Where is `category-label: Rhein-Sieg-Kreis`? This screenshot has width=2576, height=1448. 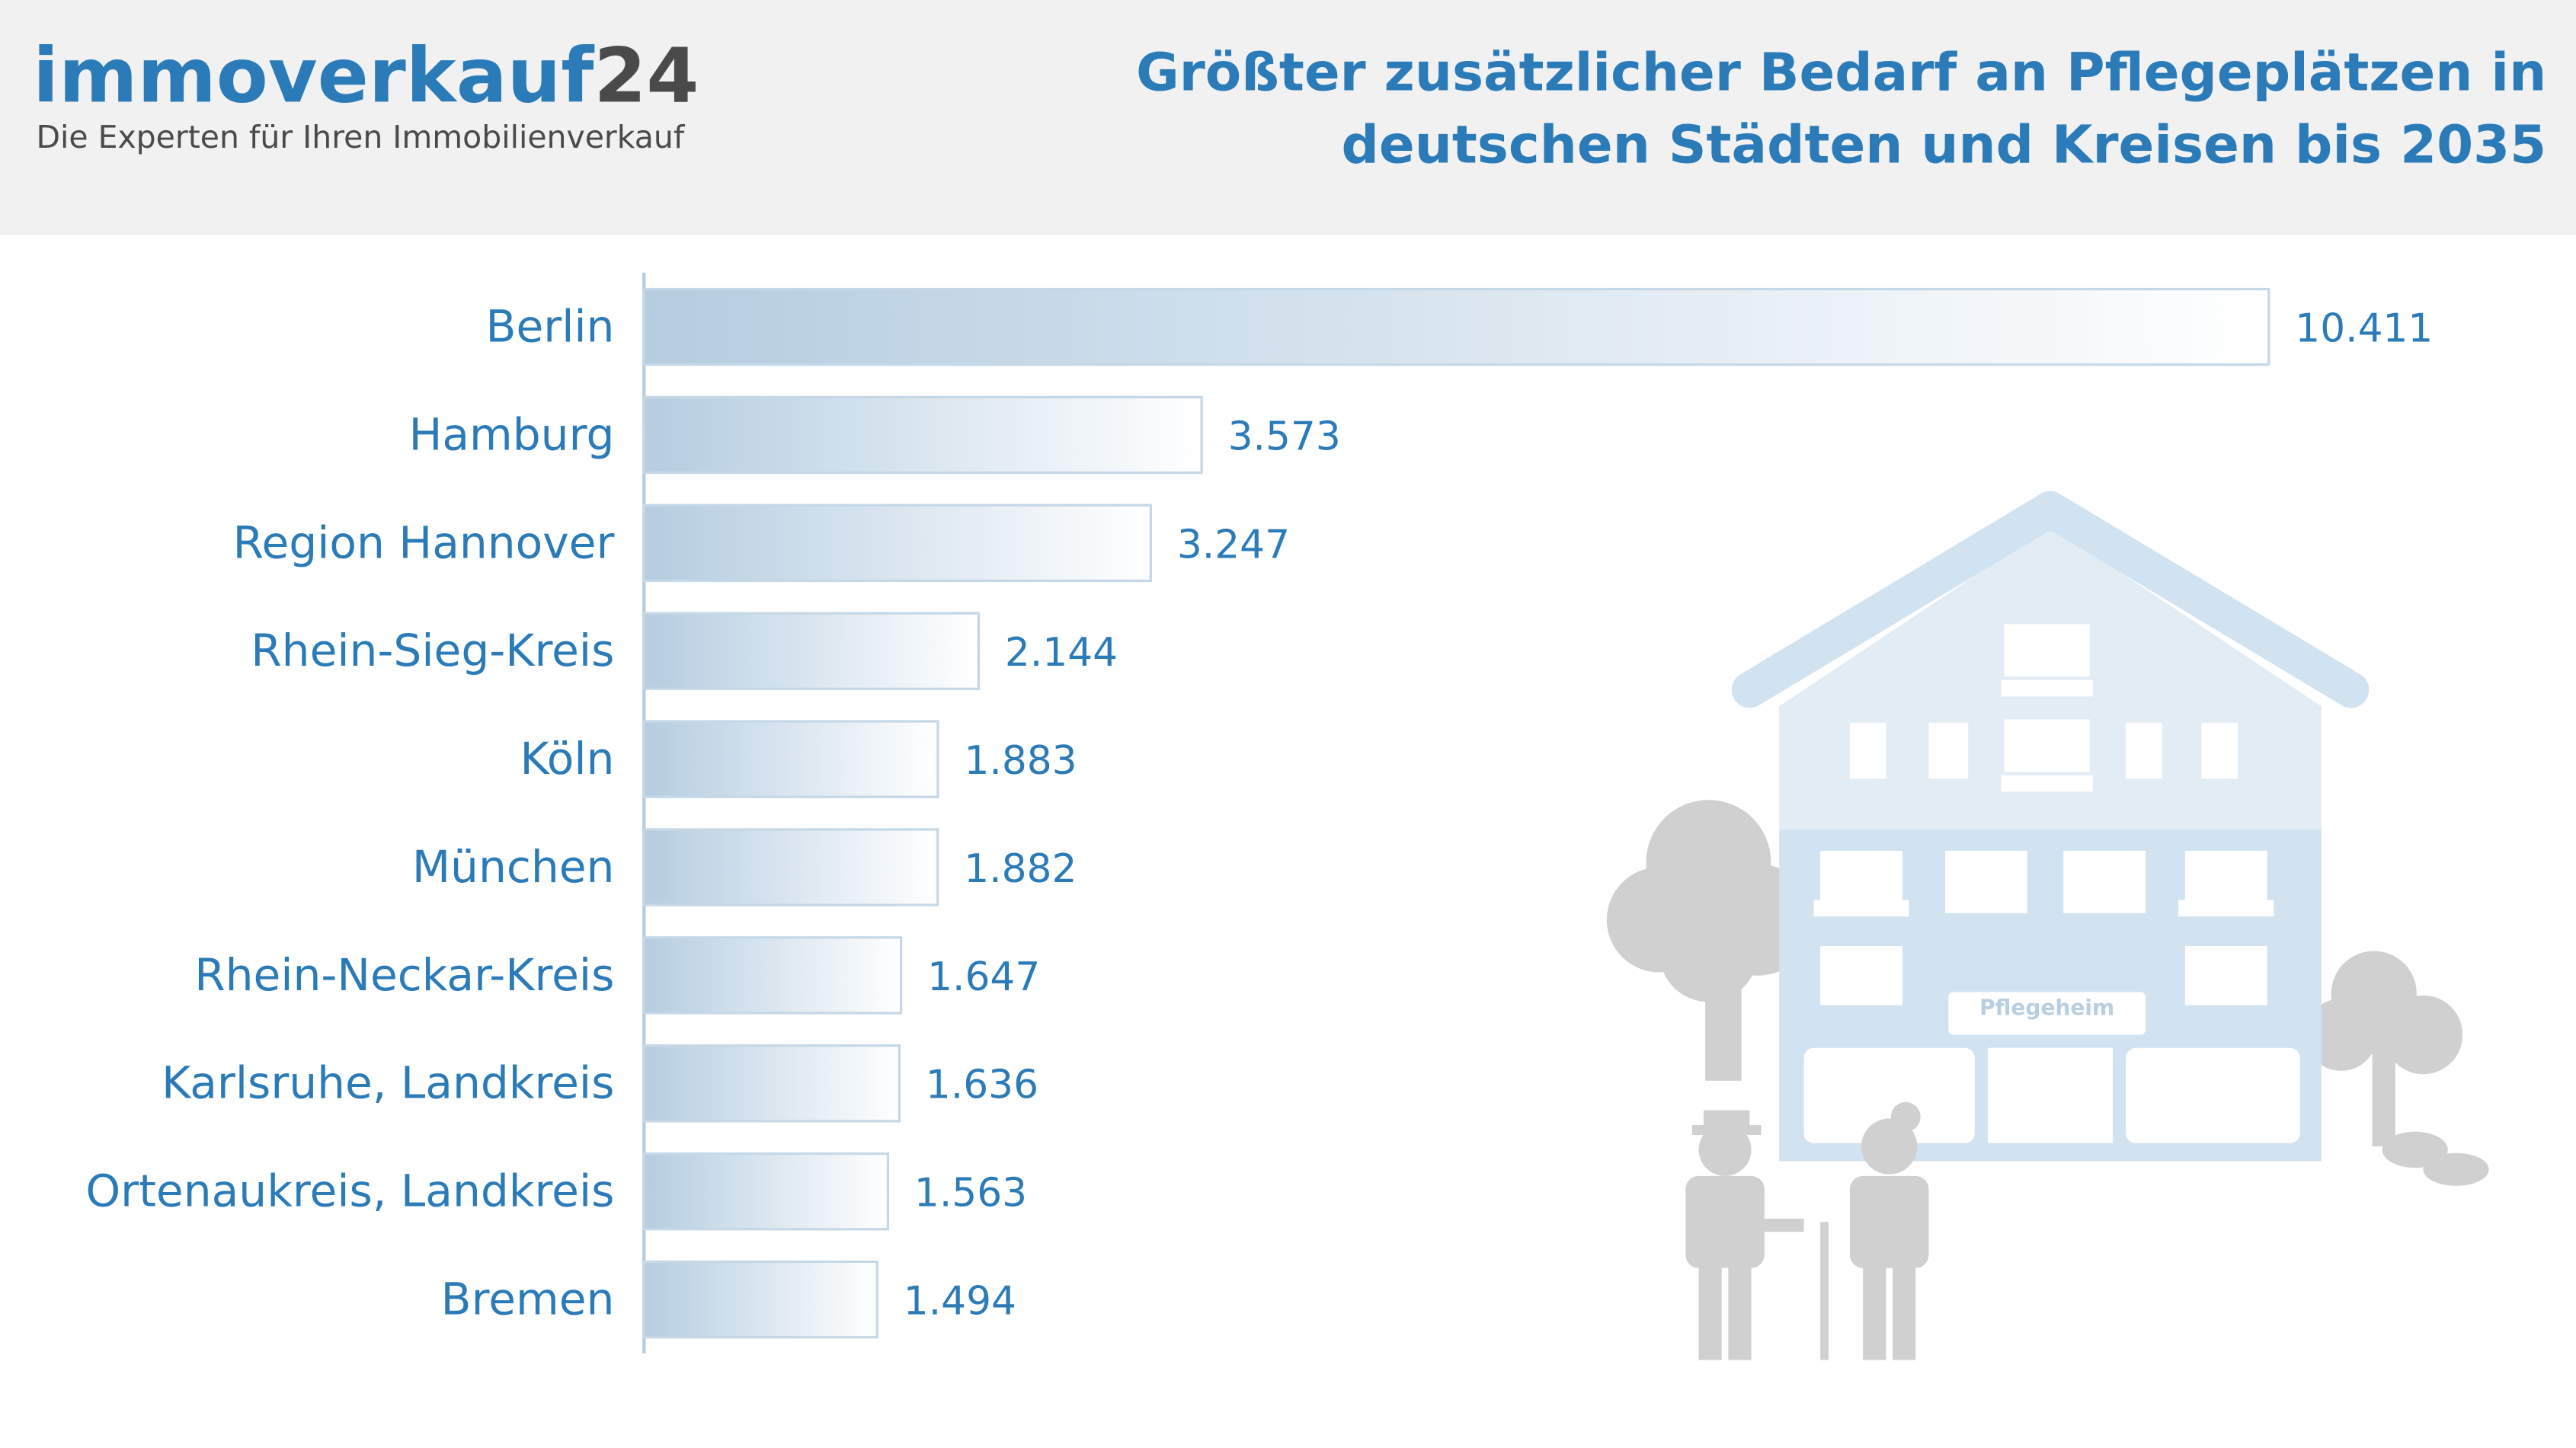 category-label: Rhein-Sieg-Kreis is located at coordinates (432, 650).